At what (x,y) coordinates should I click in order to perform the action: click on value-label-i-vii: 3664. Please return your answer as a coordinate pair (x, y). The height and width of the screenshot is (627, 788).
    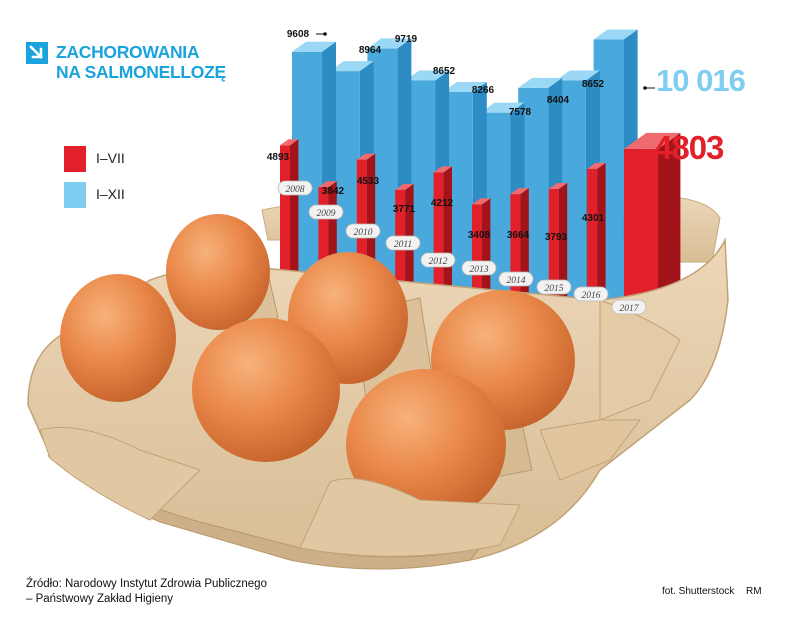
    Looking at the image, I should click on (518, 235).